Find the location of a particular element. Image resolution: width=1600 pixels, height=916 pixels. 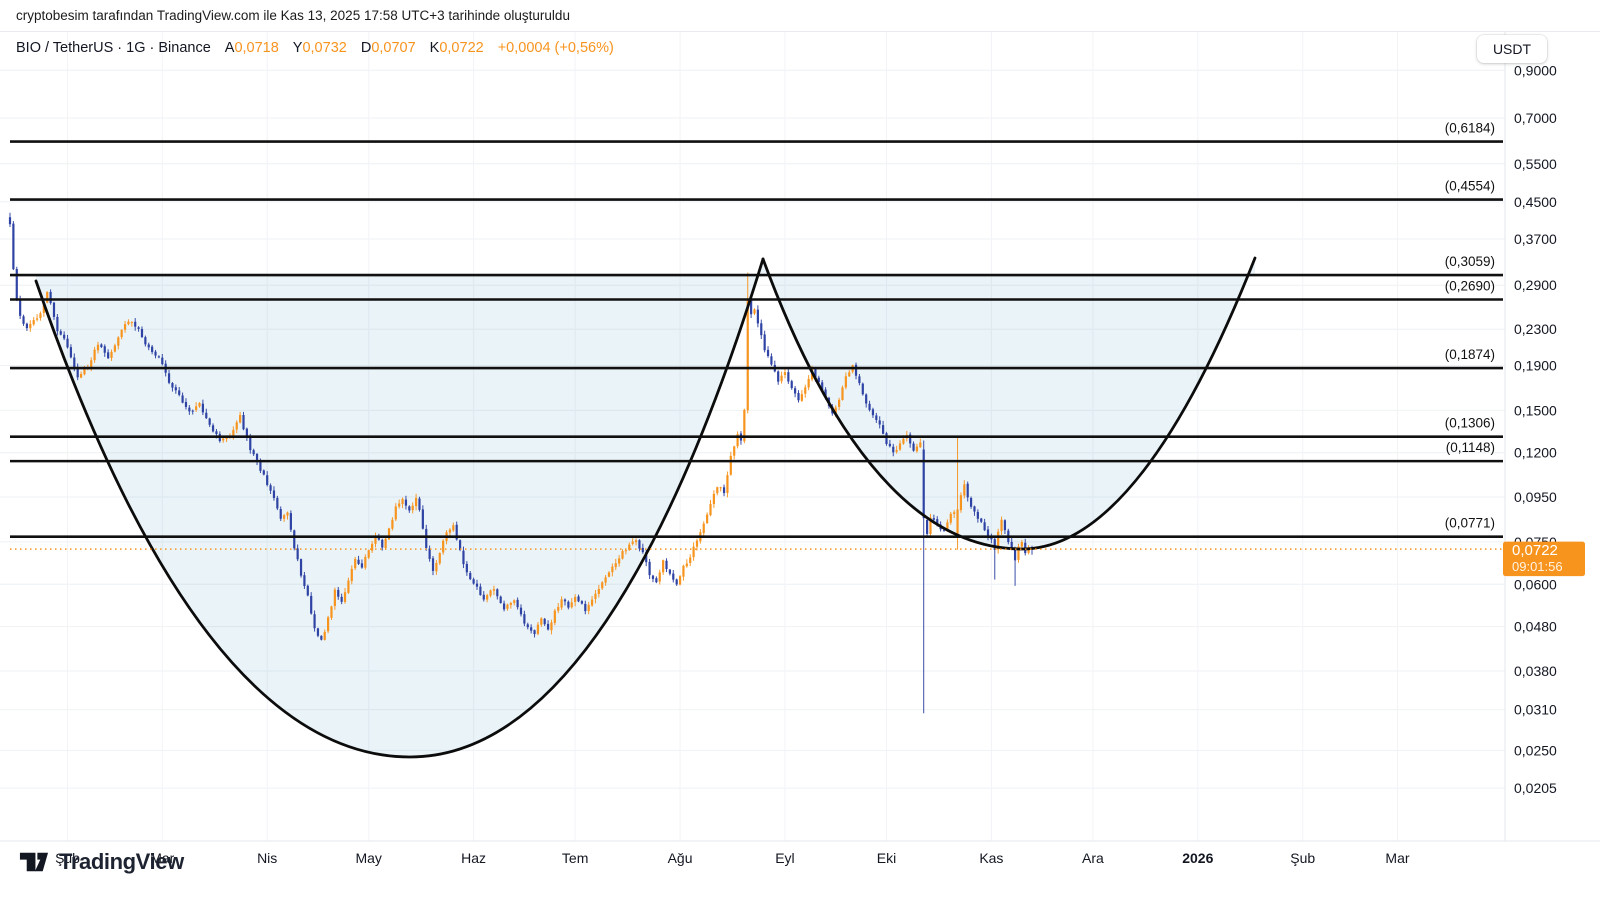

price-tick-label: 0,4500 is located at coordinates (1535, 202).